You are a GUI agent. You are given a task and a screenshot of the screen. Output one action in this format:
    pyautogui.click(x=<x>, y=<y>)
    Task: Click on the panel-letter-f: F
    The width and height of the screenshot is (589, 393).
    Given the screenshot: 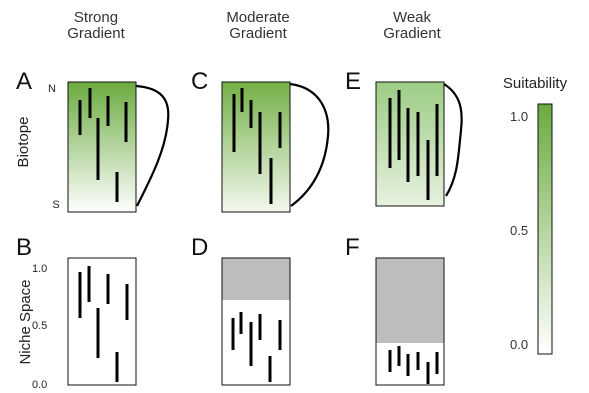 What is the action you would take?
    pyautogui.click(x=352, y=247)
    